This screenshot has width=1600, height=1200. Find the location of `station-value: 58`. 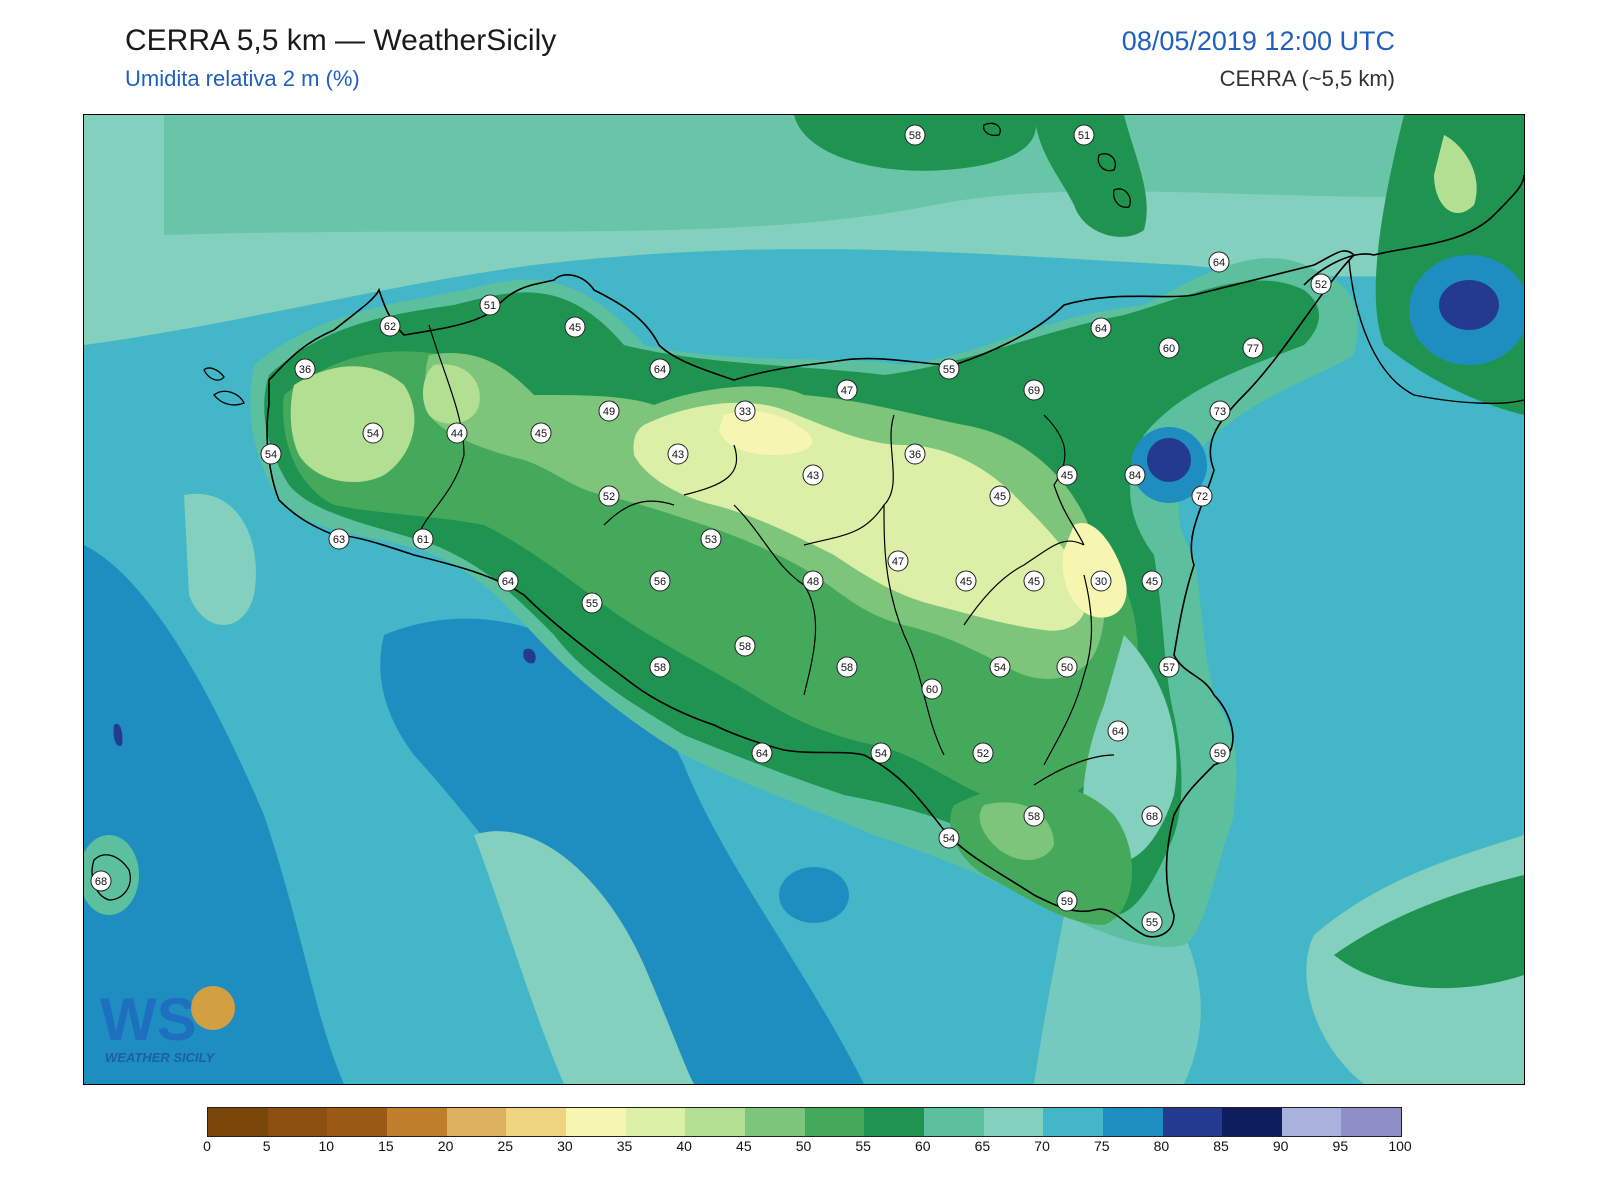

station-value: 58 is located at coordinates (745, 647).